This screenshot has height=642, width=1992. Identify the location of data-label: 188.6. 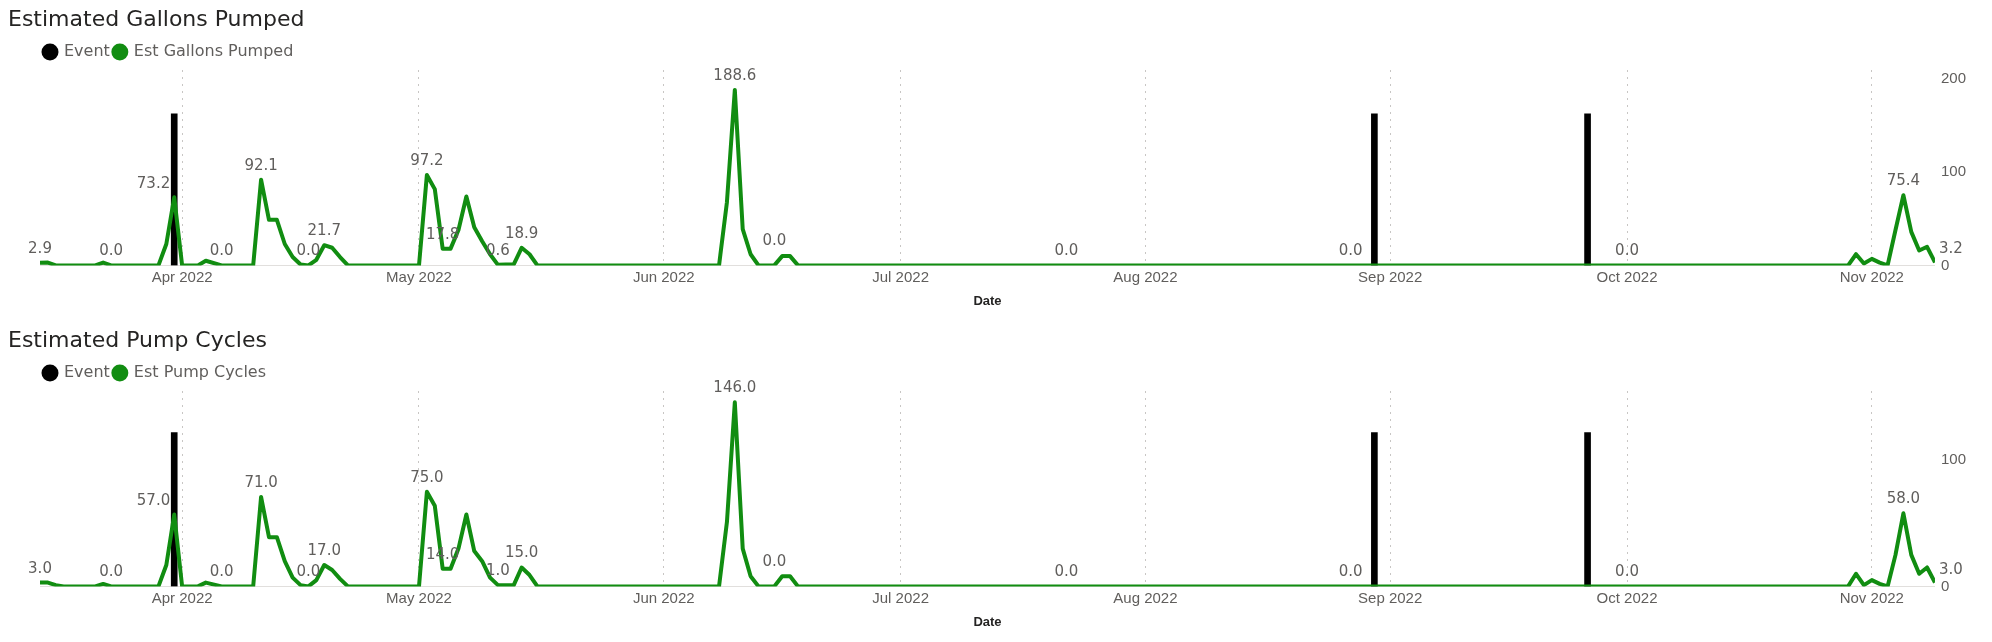
(735, 74).